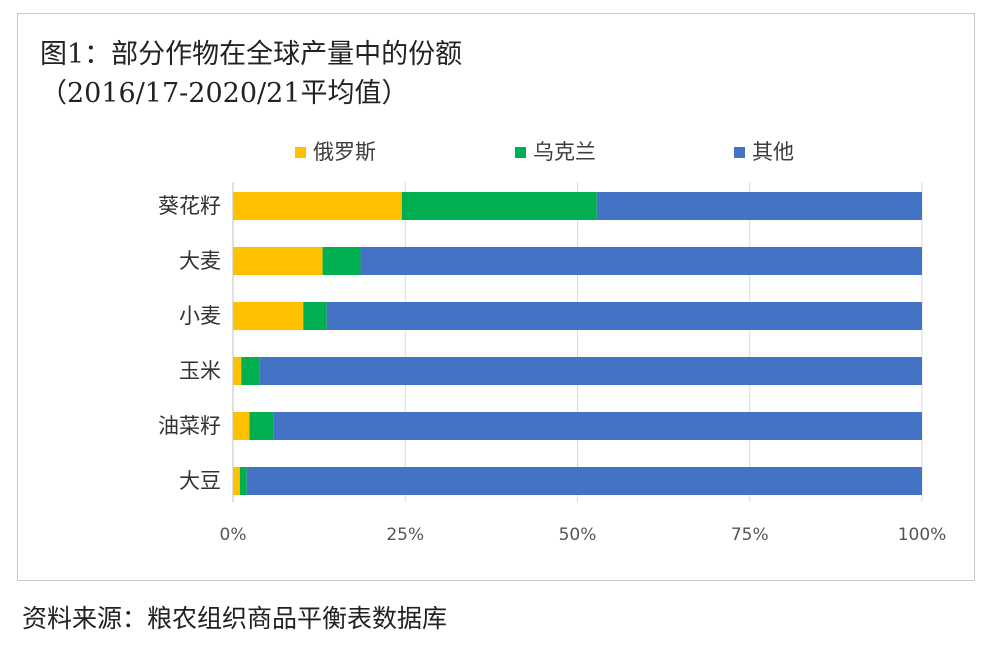 The width and height of the screenshot is (991, 651). I want to click on category-label: 玉米, so click(200, 371).